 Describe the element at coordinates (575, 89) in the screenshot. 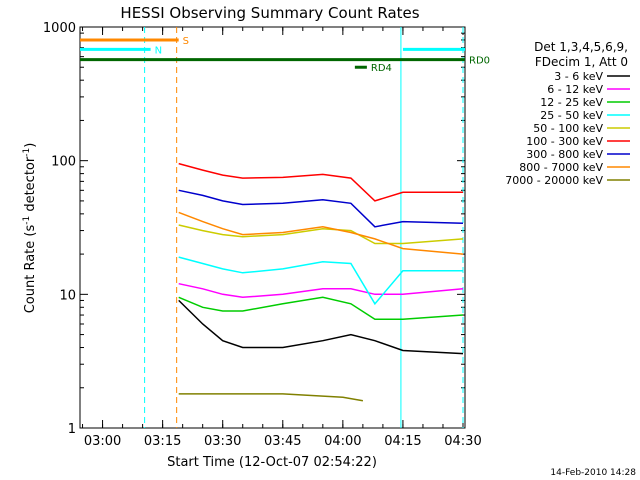

I see `legend-label: 6 - 12 keV` at that location.